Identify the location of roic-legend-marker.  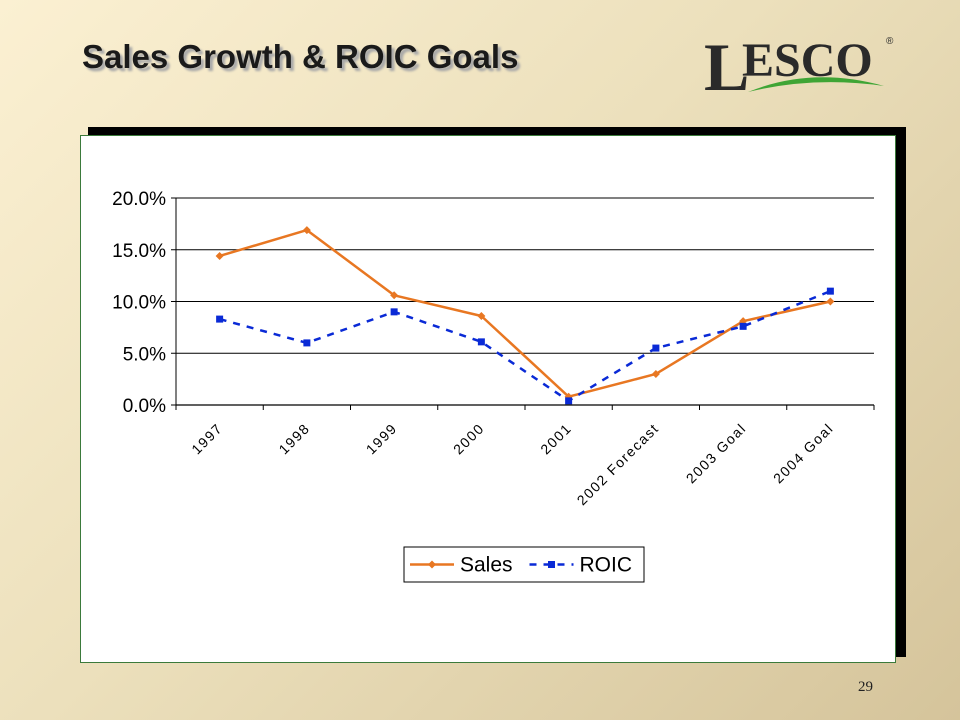
(551, 564).